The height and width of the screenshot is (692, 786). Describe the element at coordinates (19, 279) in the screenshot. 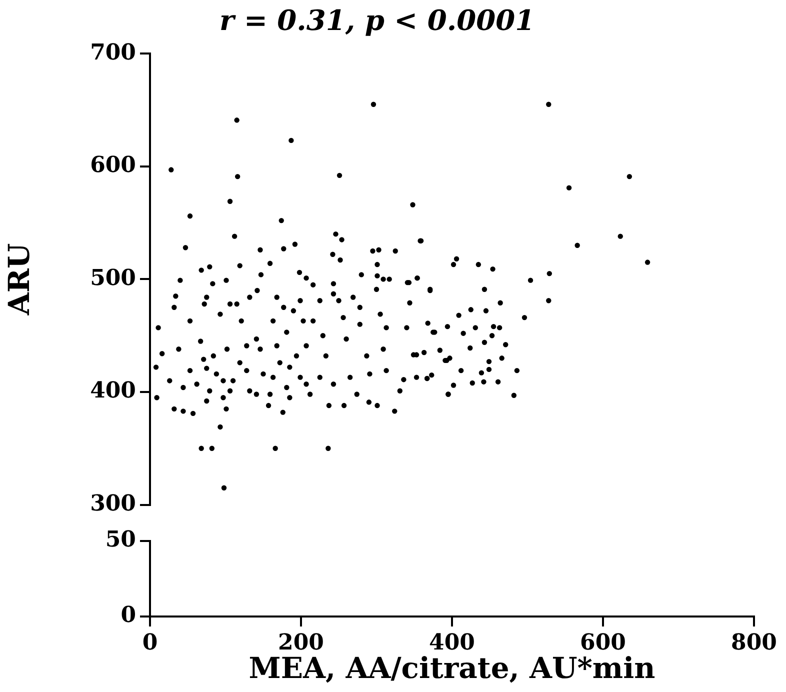

I see `y-axis-title: ARU` at that location.